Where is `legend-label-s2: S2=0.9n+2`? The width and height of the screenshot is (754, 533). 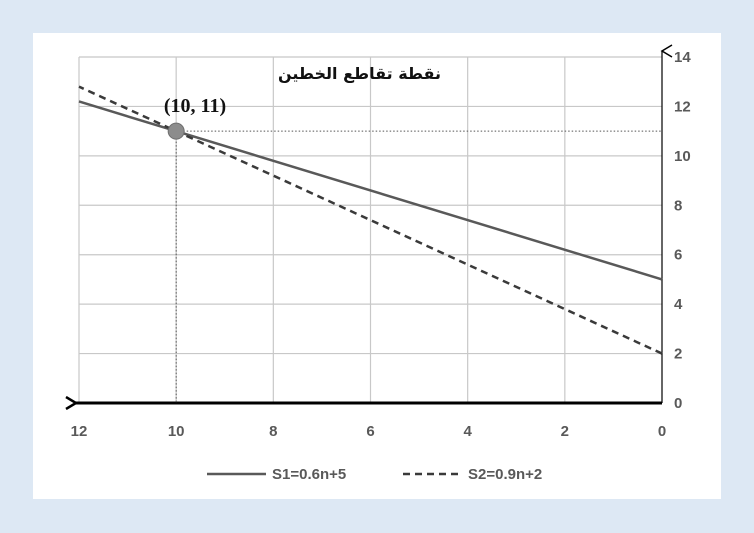
legend-label-s2: S2=0.9n+2 is located at coordinates (505, 474).